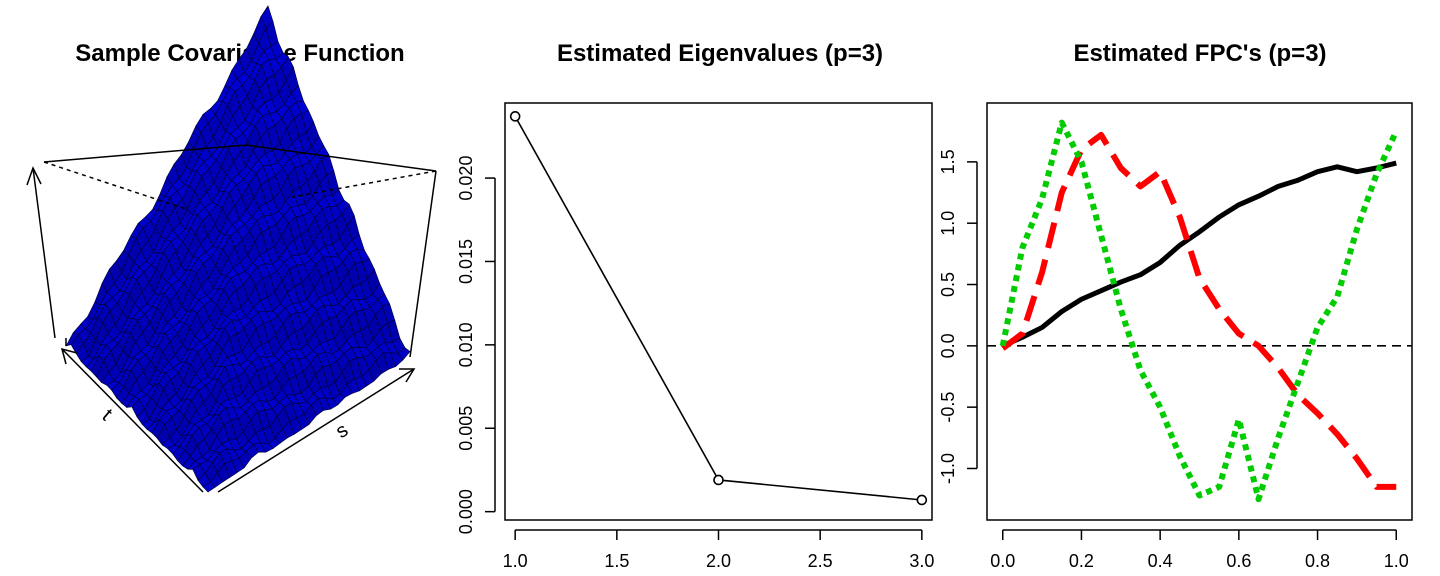 The width and height of the screenshot is (1440, 576). I want to click on x-tick-label: 3.0, so click(921, 561).